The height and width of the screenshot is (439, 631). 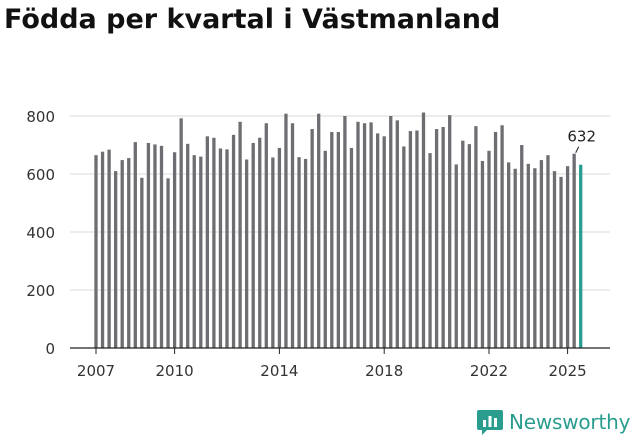 I want to click on x-tick-label: 2025, so click(x=568, y=371).